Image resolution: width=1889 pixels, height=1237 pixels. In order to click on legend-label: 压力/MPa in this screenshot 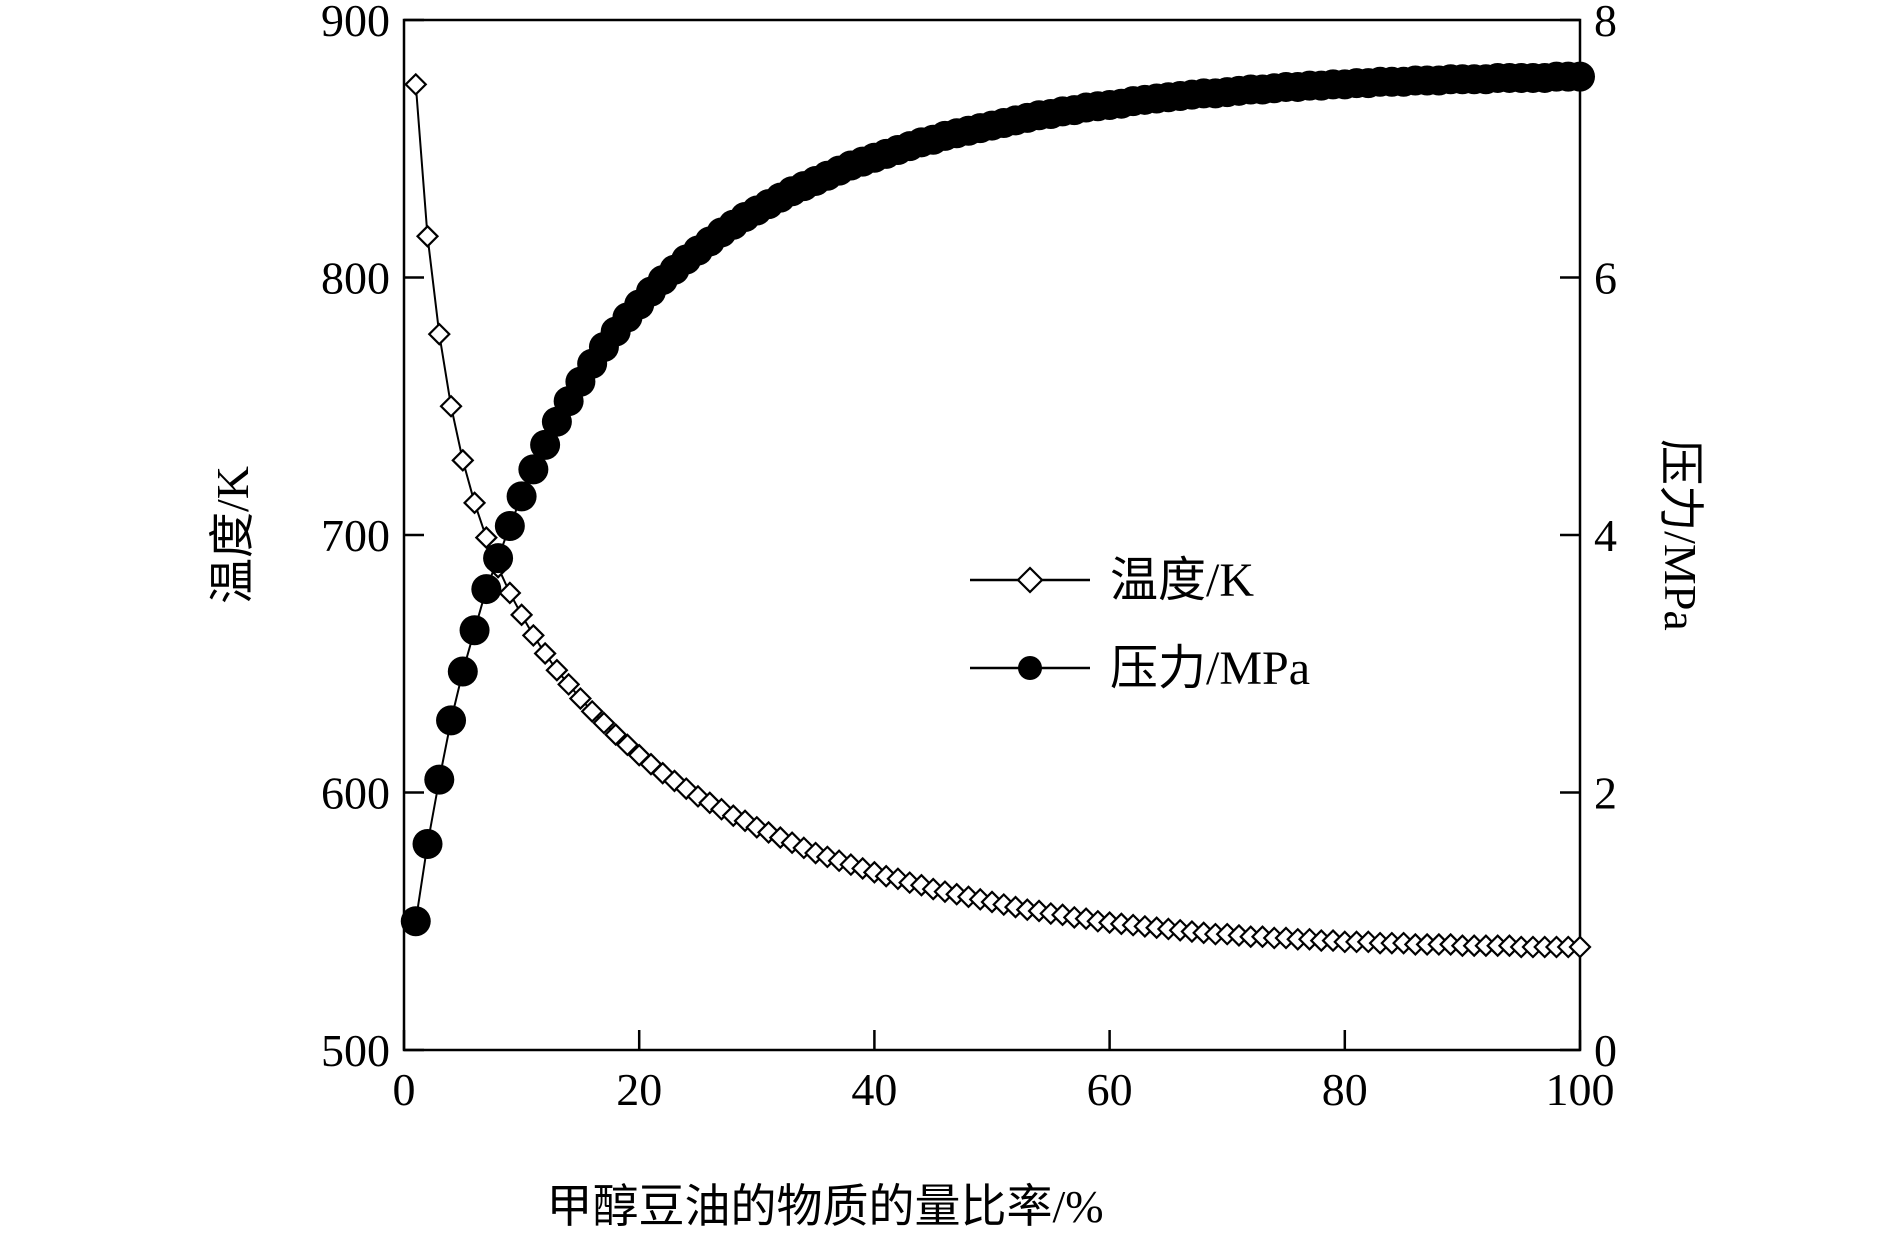, I will do `click(1210, 668)`.